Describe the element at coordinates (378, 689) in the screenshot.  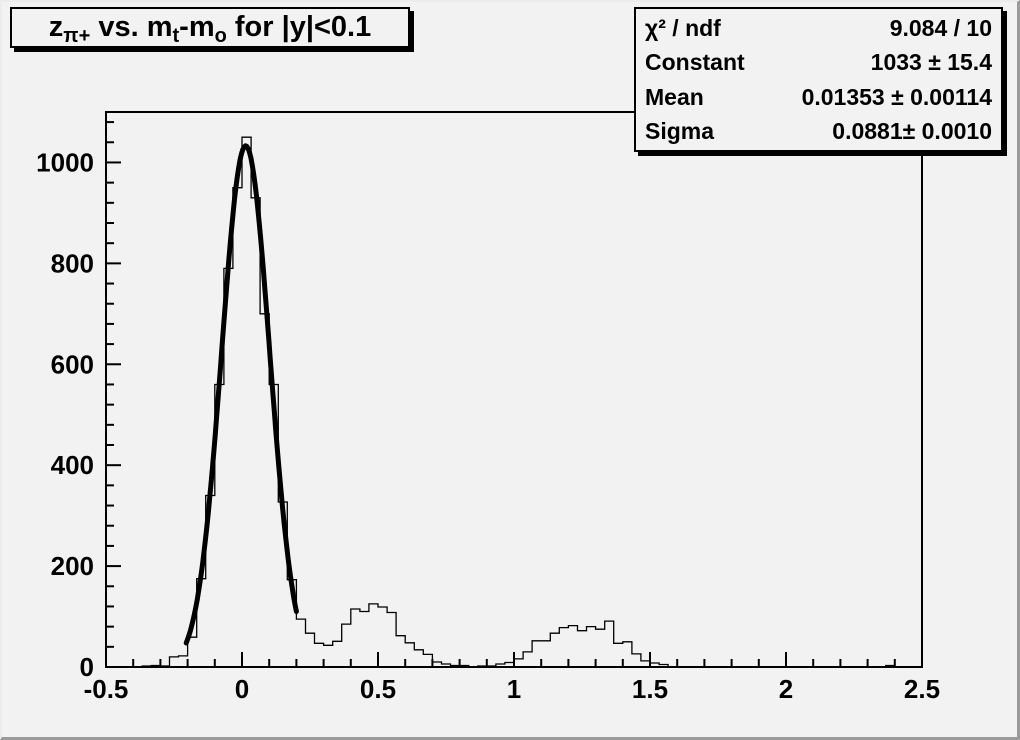
I see `x-tick-label: 0.5` at that location.